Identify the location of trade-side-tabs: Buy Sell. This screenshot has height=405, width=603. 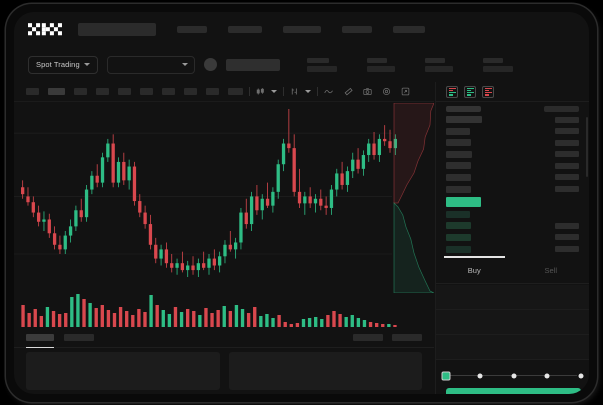
(512, 270).